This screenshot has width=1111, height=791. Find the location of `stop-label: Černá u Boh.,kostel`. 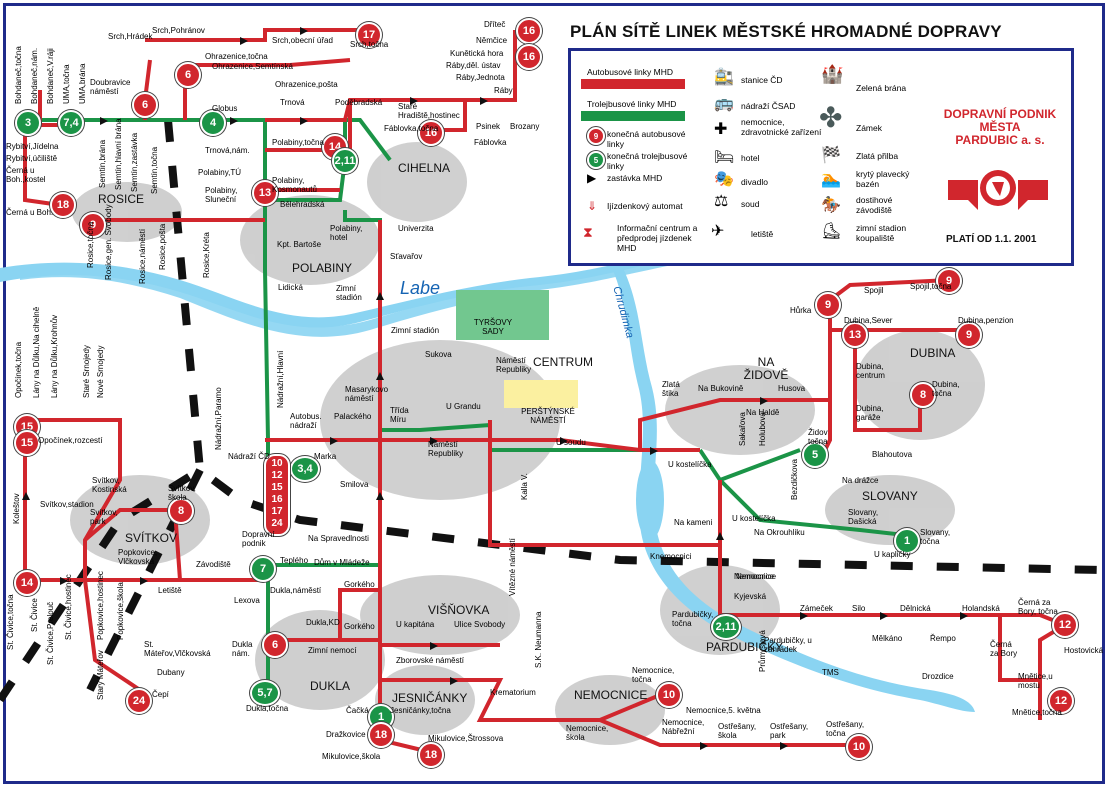

stop-label: Černá u Boh.,kostel is located at coordinates (26, 175).